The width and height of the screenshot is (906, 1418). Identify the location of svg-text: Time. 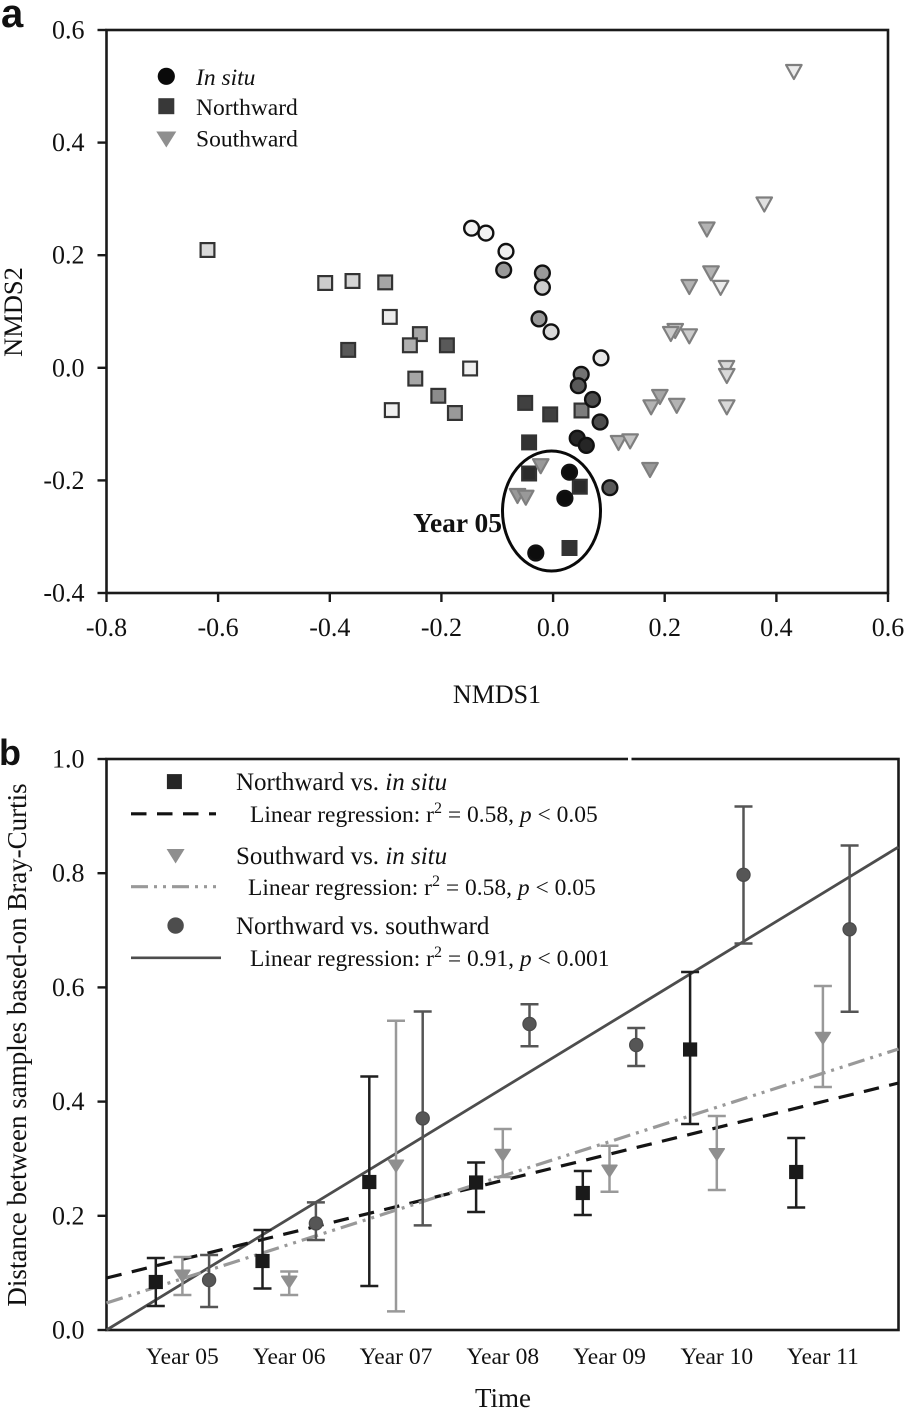
(503, 1398).